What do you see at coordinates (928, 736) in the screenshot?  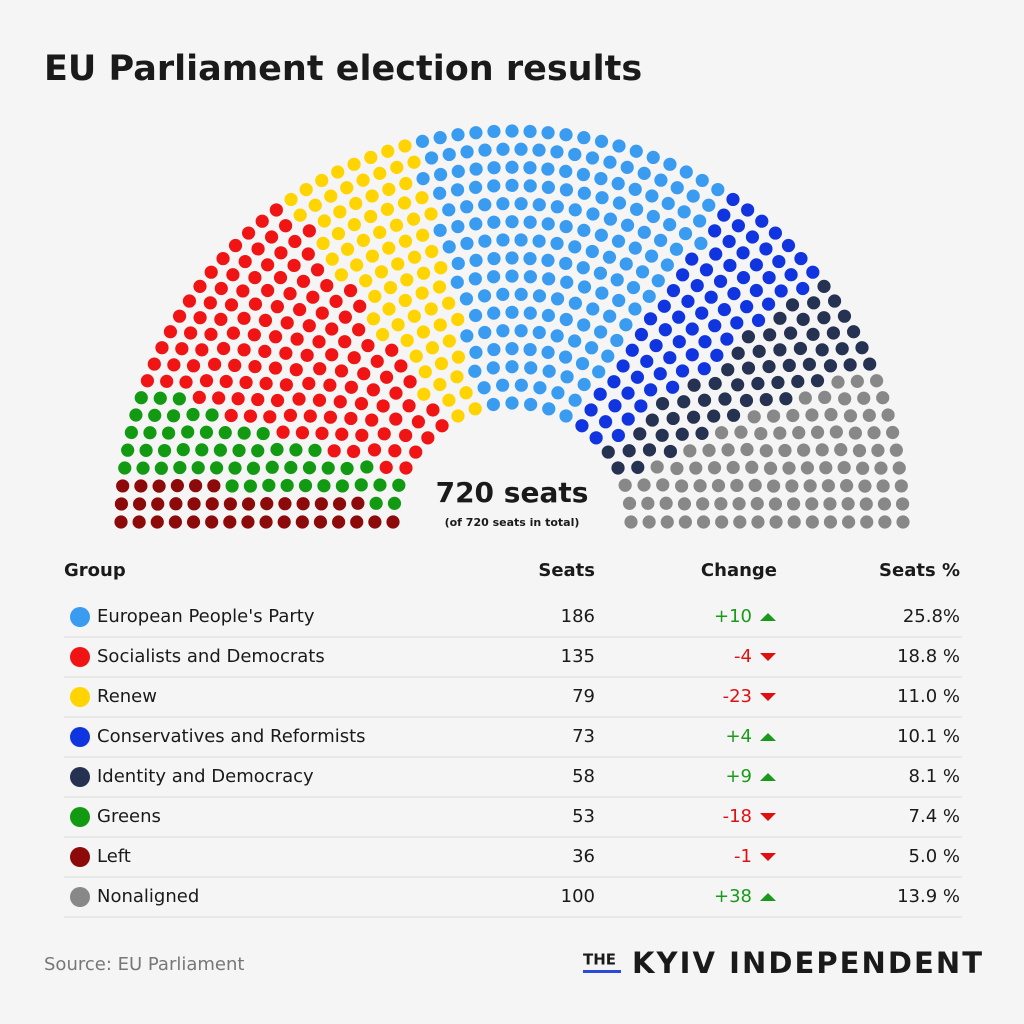 I see `share: 10.1 %` at bounding box center [928, 736].